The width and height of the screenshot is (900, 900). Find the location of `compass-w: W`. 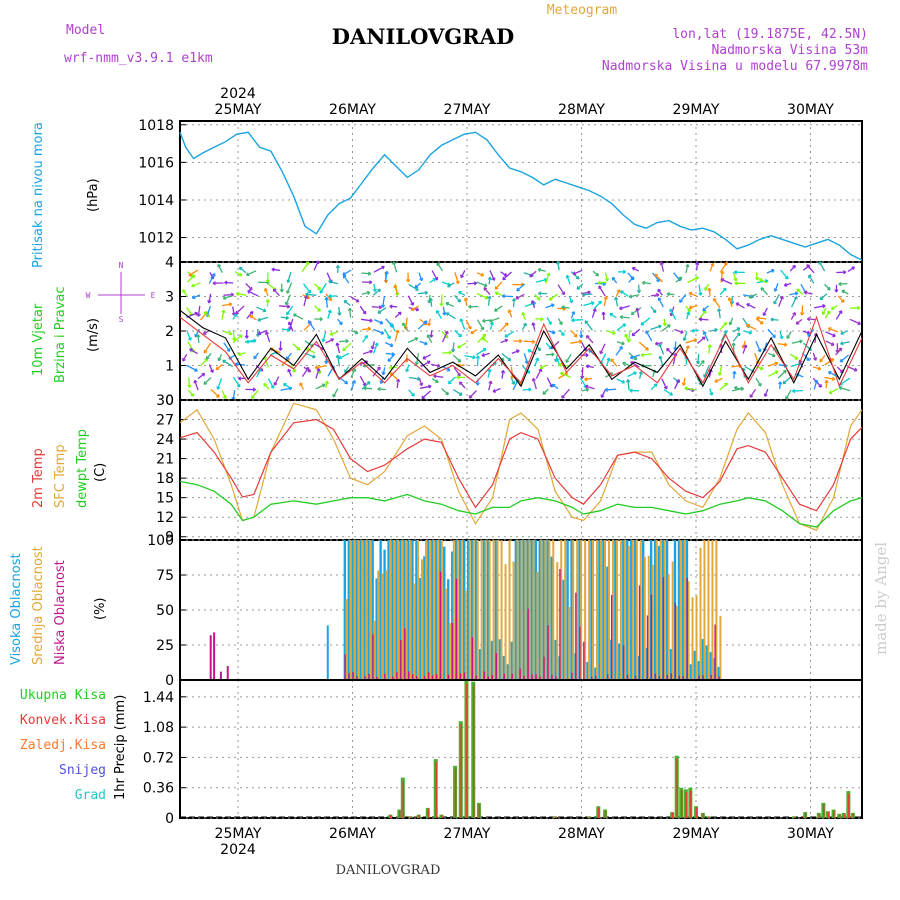

compass-w: W is located at coordinates (88, 295).